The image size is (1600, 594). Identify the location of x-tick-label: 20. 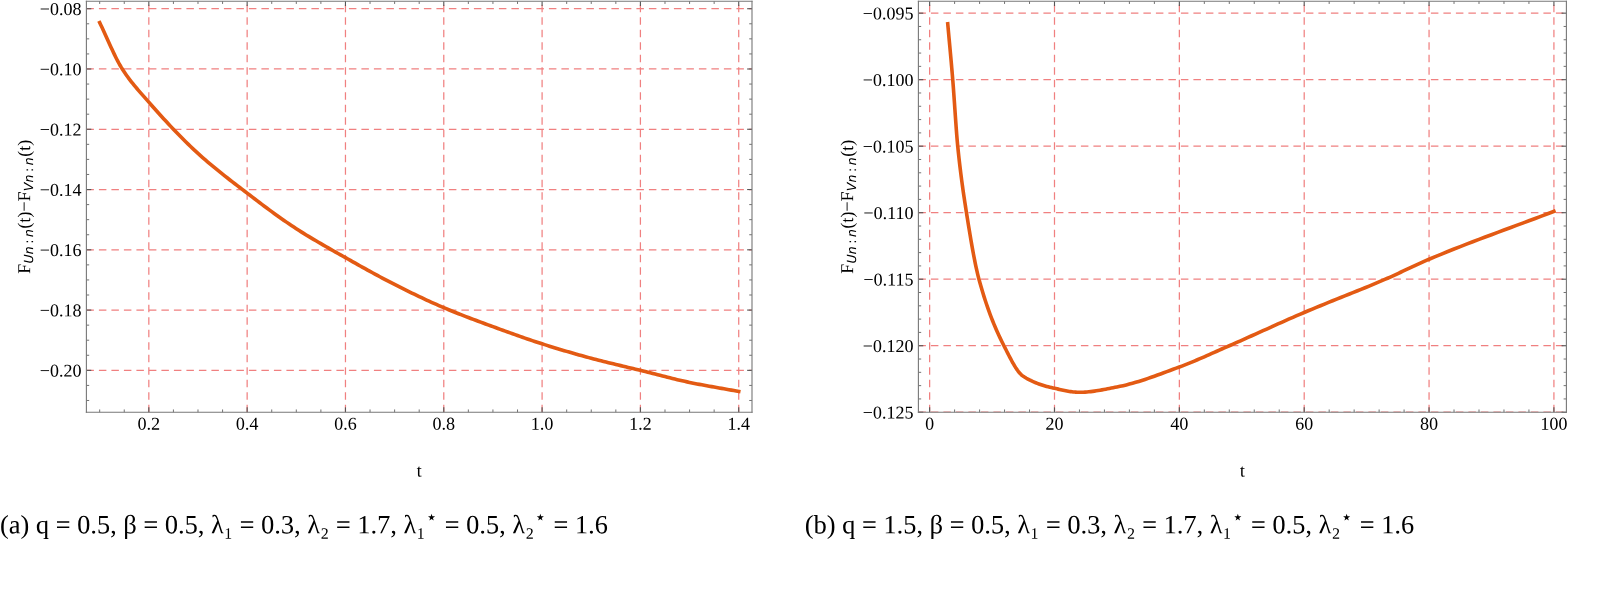
(1054, 423).